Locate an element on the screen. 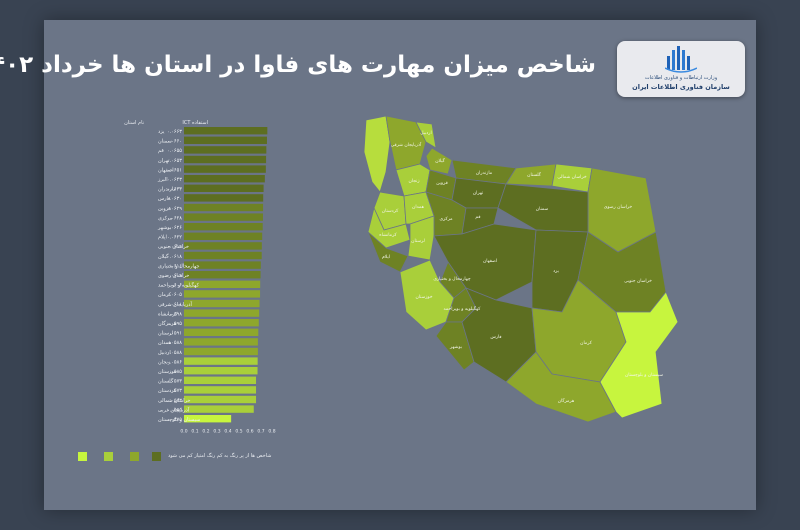  x-tick-label: 0.3 is located at coordinates (216, 432).